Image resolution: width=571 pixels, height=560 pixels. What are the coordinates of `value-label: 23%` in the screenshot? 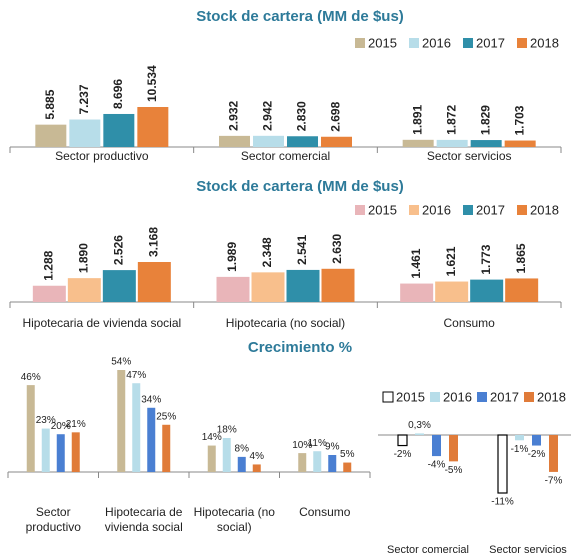 It's located at (46, 420).